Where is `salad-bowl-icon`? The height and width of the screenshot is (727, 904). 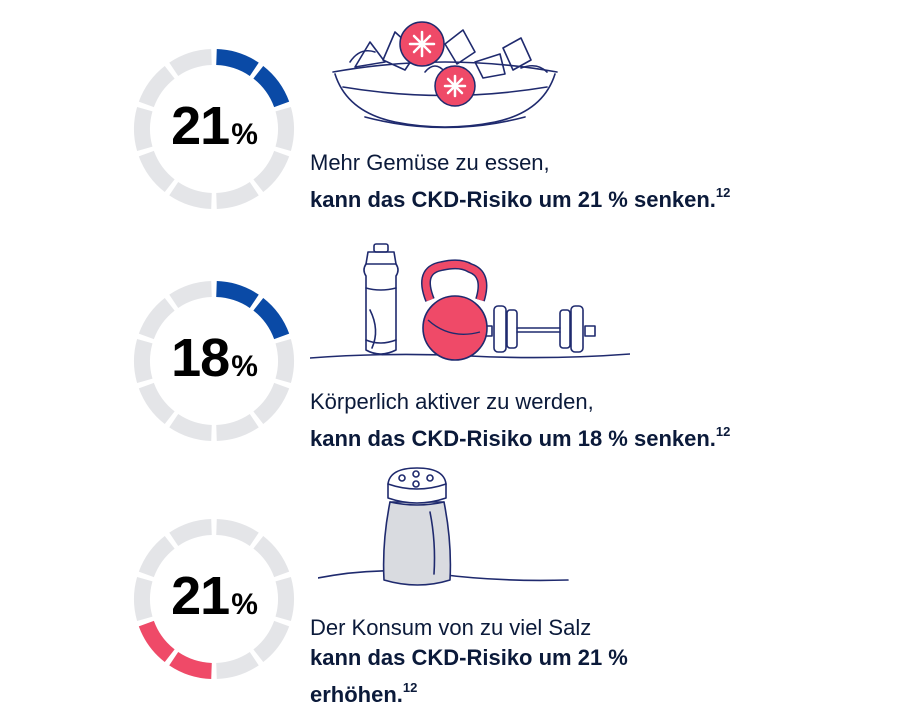
salad-bowl-icon is located at coordinates (445, 75).